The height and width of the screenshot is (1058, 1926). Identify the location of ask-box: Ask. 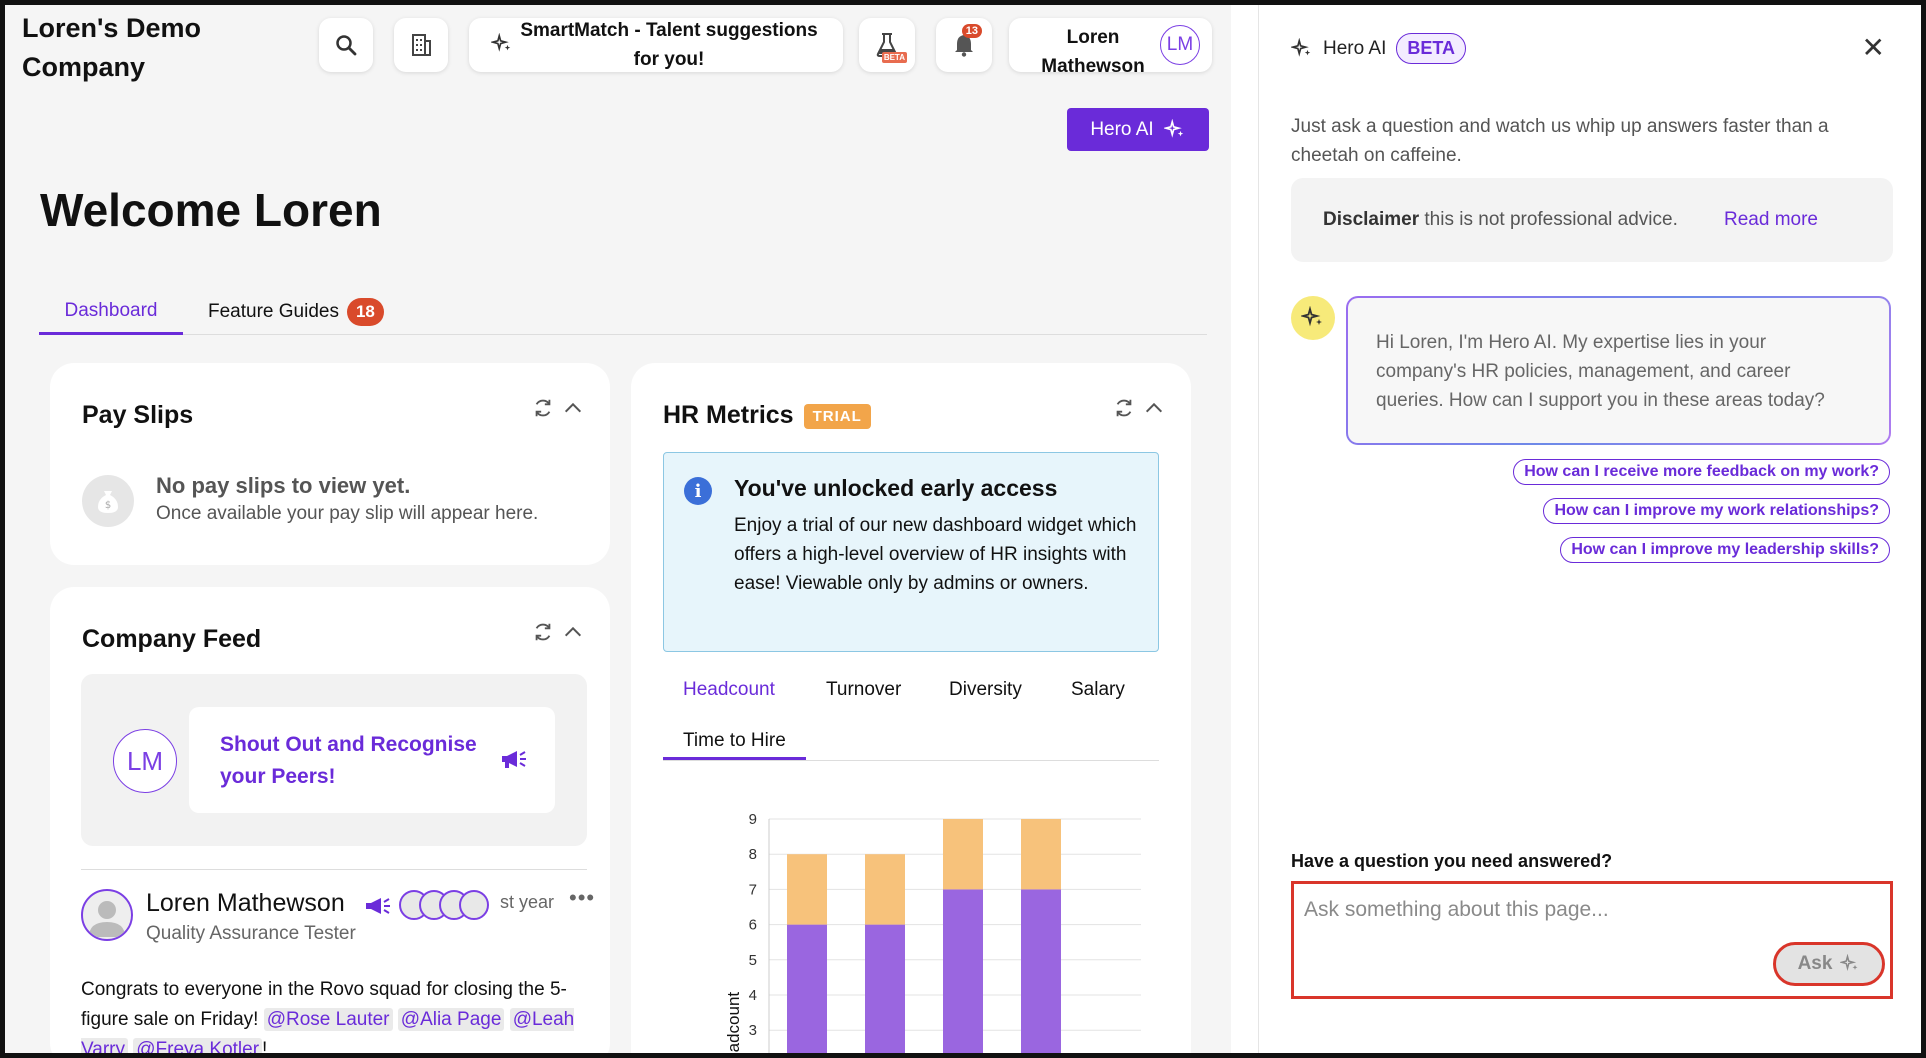
(1592, 940).